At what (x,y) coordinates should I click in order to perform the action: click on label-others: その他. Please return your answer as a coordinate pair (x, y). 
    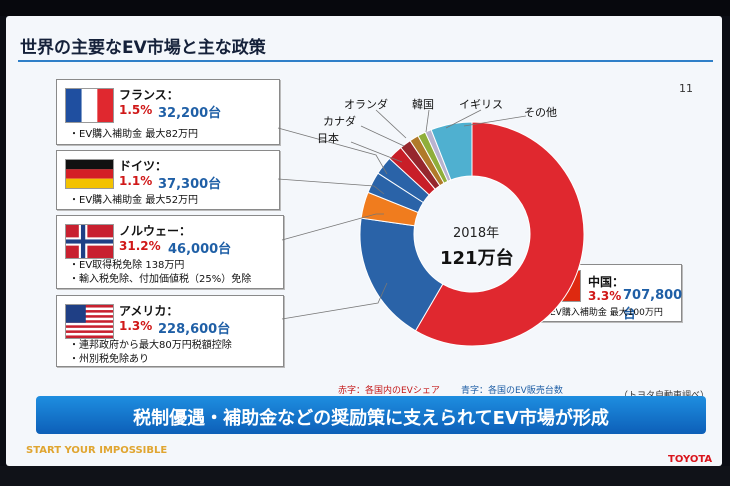
    Looking at the image, I should click on (540, 112).